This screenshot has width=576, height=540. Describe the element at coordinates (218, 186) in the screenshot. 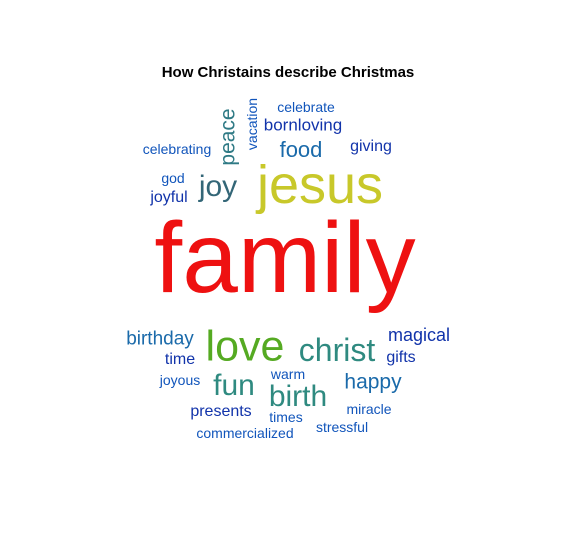

I see `word-joy: joy` at that location.